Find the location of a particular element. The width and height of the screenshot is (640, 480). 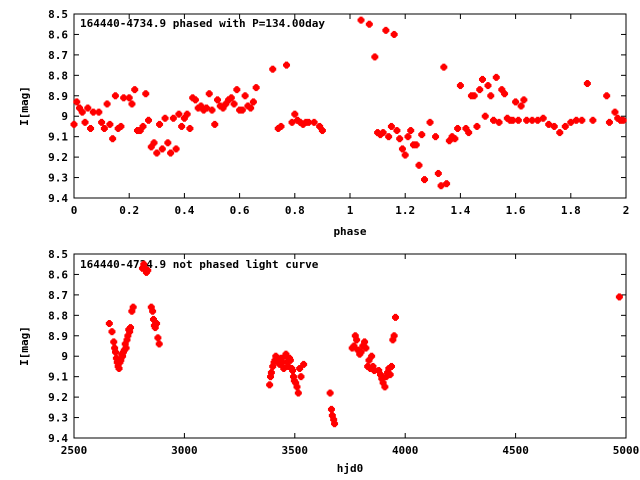

x-tick-label: 1.4 is located at coordinates (460, 210).